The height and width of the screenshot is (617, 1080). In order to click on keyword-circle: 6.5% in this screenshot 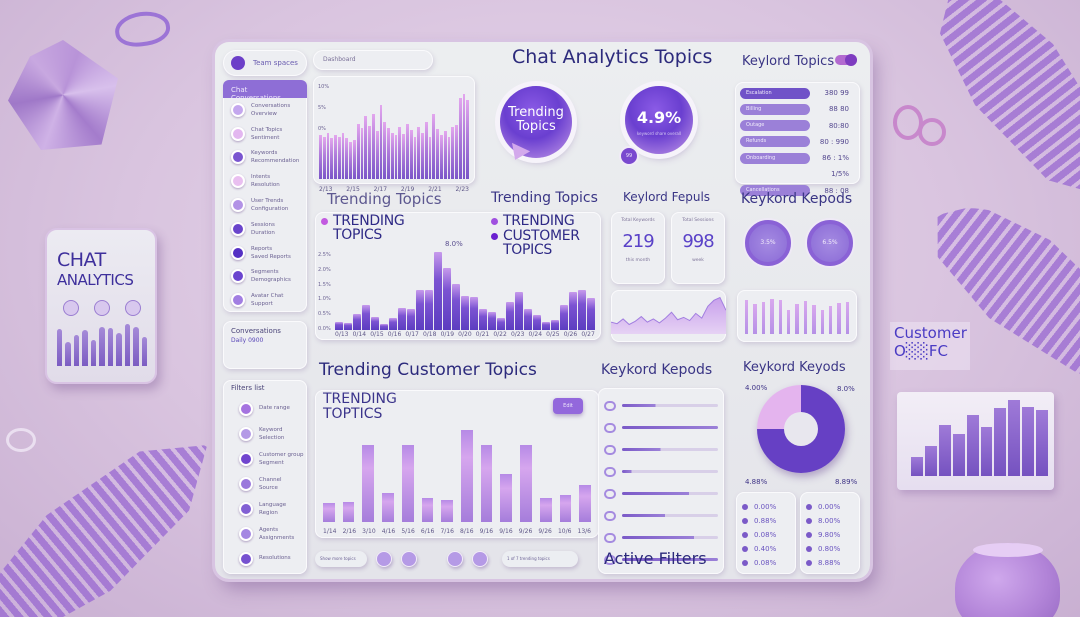, I will do `click(830, 243)`.